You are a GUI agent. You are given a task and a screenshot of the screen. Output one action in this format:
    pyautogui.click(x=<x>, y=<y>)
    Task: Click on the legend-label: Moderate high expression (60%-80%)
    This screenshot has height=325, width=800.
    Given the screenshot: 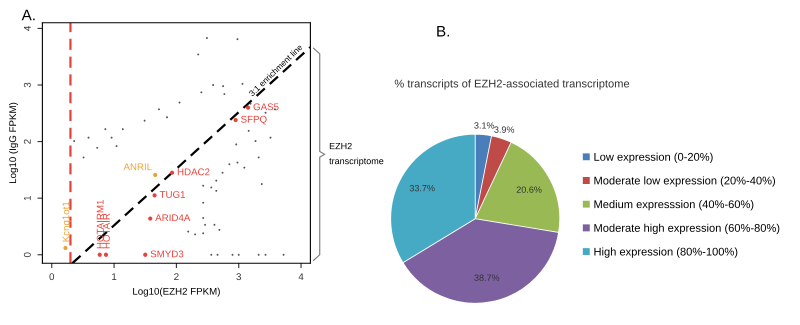 What is the action you would take?
    pyautogui.click(x=687, y=229)
    